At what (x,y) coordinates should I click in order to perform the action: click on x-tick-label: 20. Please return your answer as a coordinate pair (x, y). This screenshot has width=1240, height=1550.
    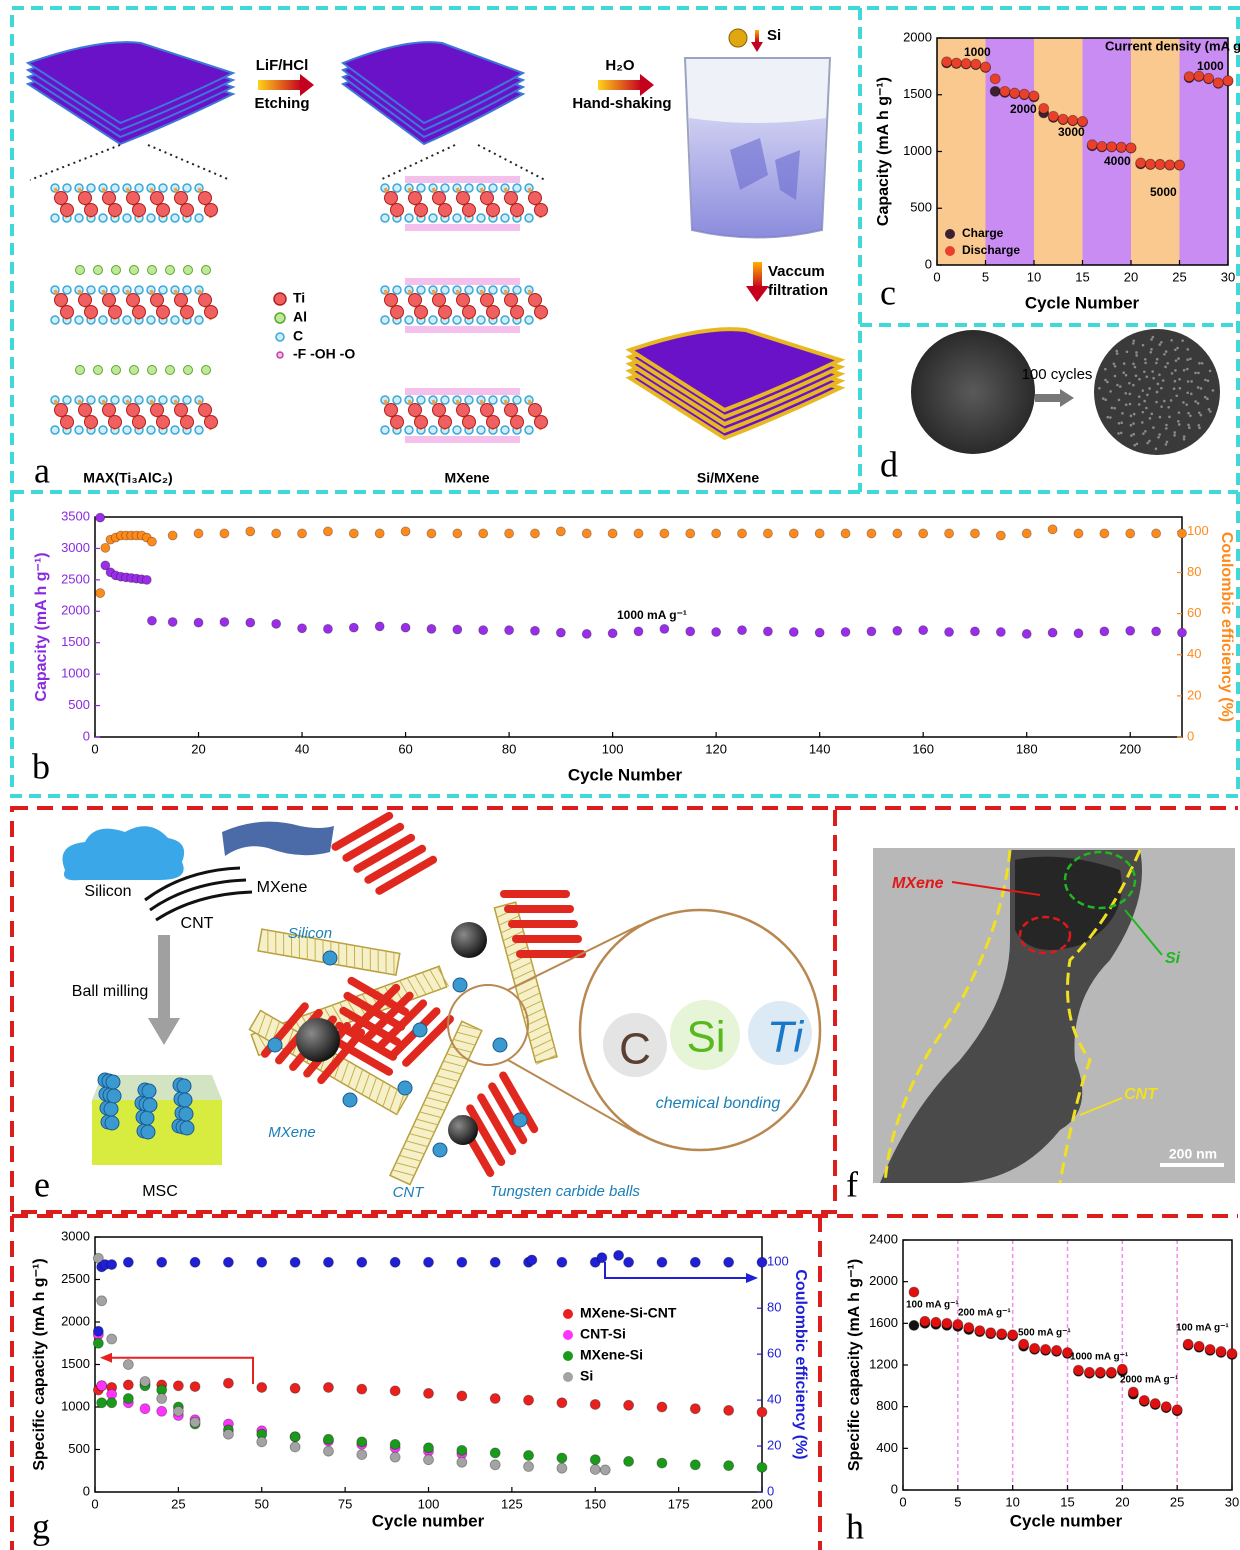
    Looking at the image, I should click on (1122, 1501).